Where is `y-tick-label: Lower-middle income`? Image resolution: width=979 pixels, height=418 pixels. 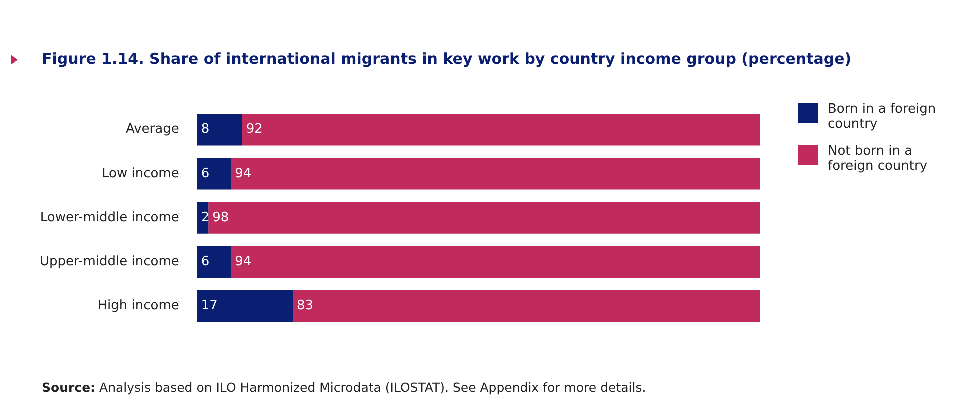
y-tick-label: Lower-middle income is located at coordinates (110, 218).